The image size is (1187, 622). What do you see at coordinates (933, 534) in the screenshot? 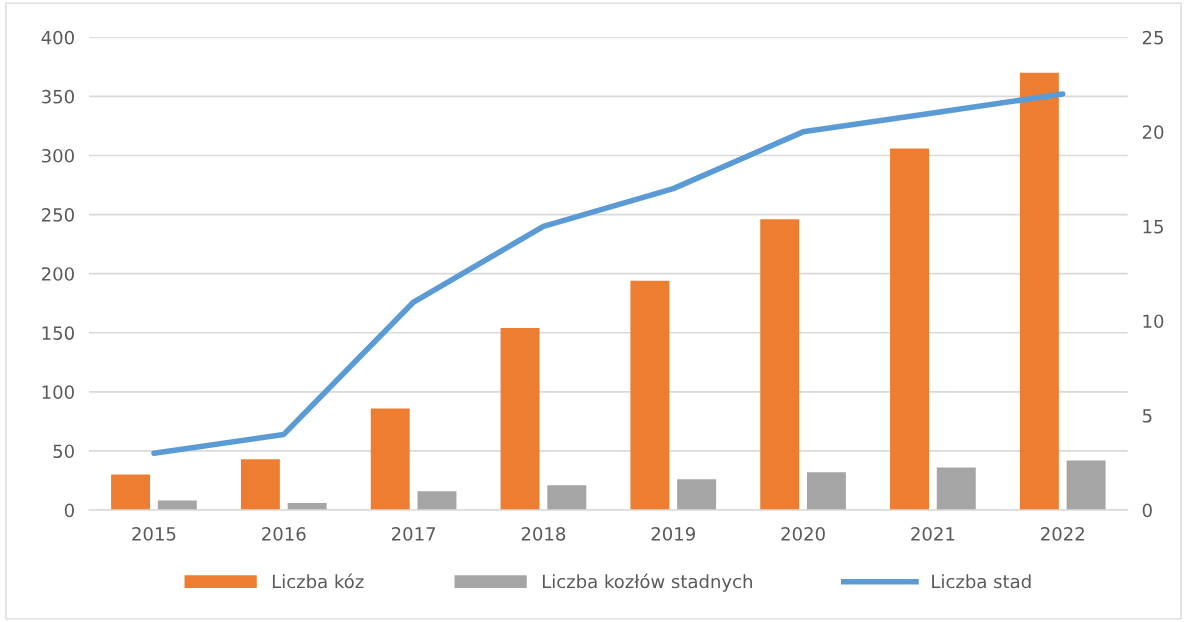
I see `x-tick-label: 2021` at bounding box center [933, 534].